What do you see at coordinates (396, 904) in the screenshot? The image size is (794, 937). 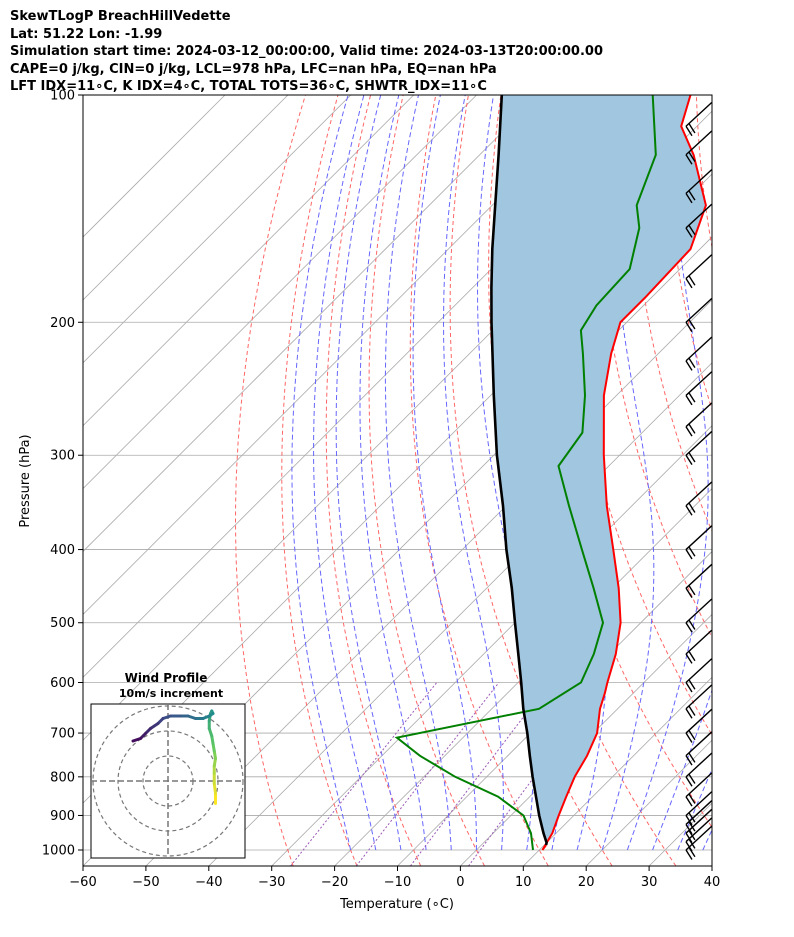 I see `x-axis-label: Temperature (∘C)` at bounding box center [396, 904].